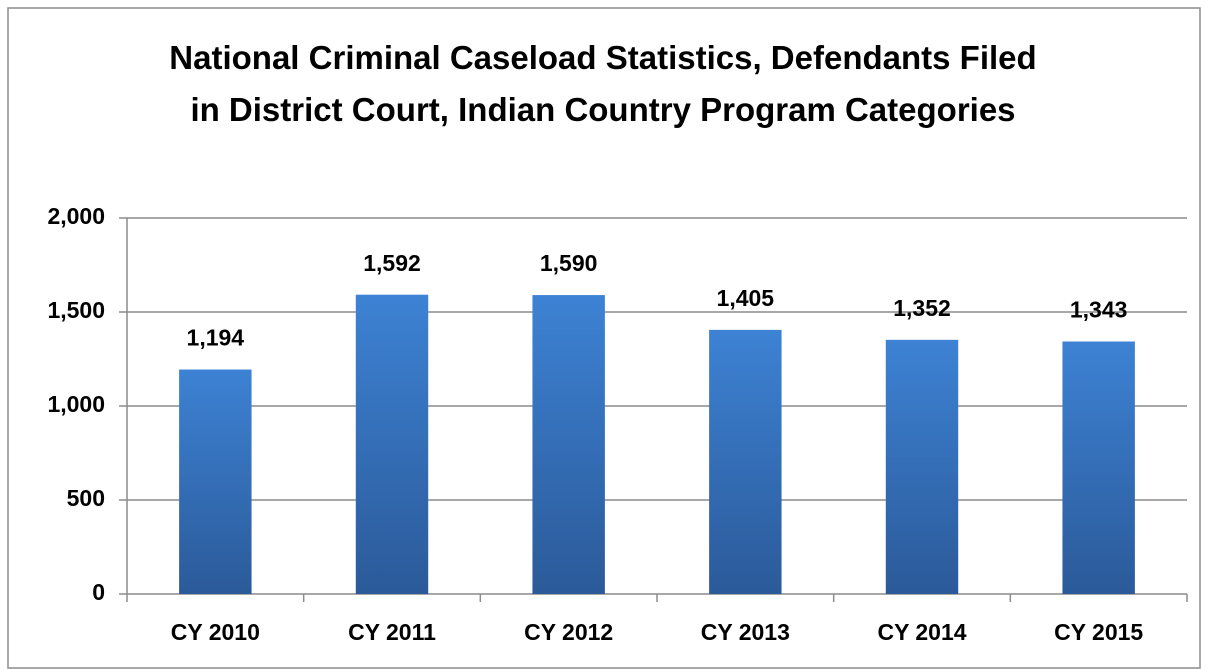  I want to click on x-tick-label: CY 2013, so click(745, 632).